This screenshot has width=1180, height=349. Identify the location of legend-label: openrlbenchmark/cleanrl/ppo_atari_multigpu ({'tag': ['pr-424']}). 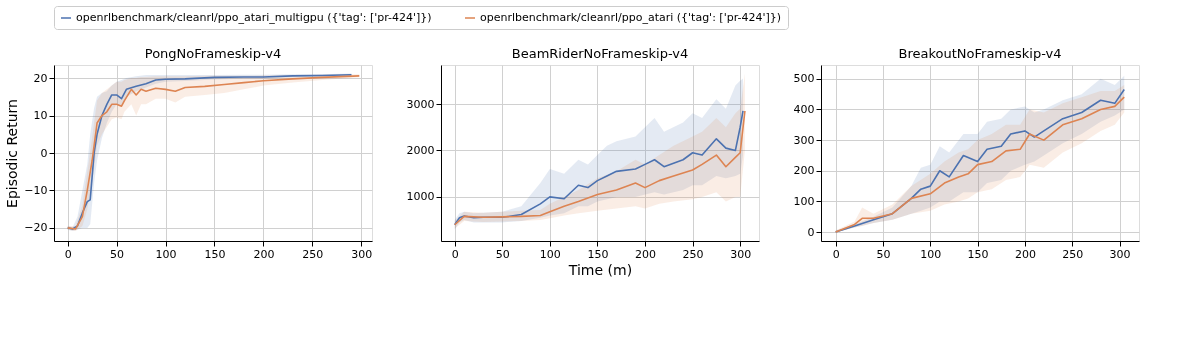
(254, 17).